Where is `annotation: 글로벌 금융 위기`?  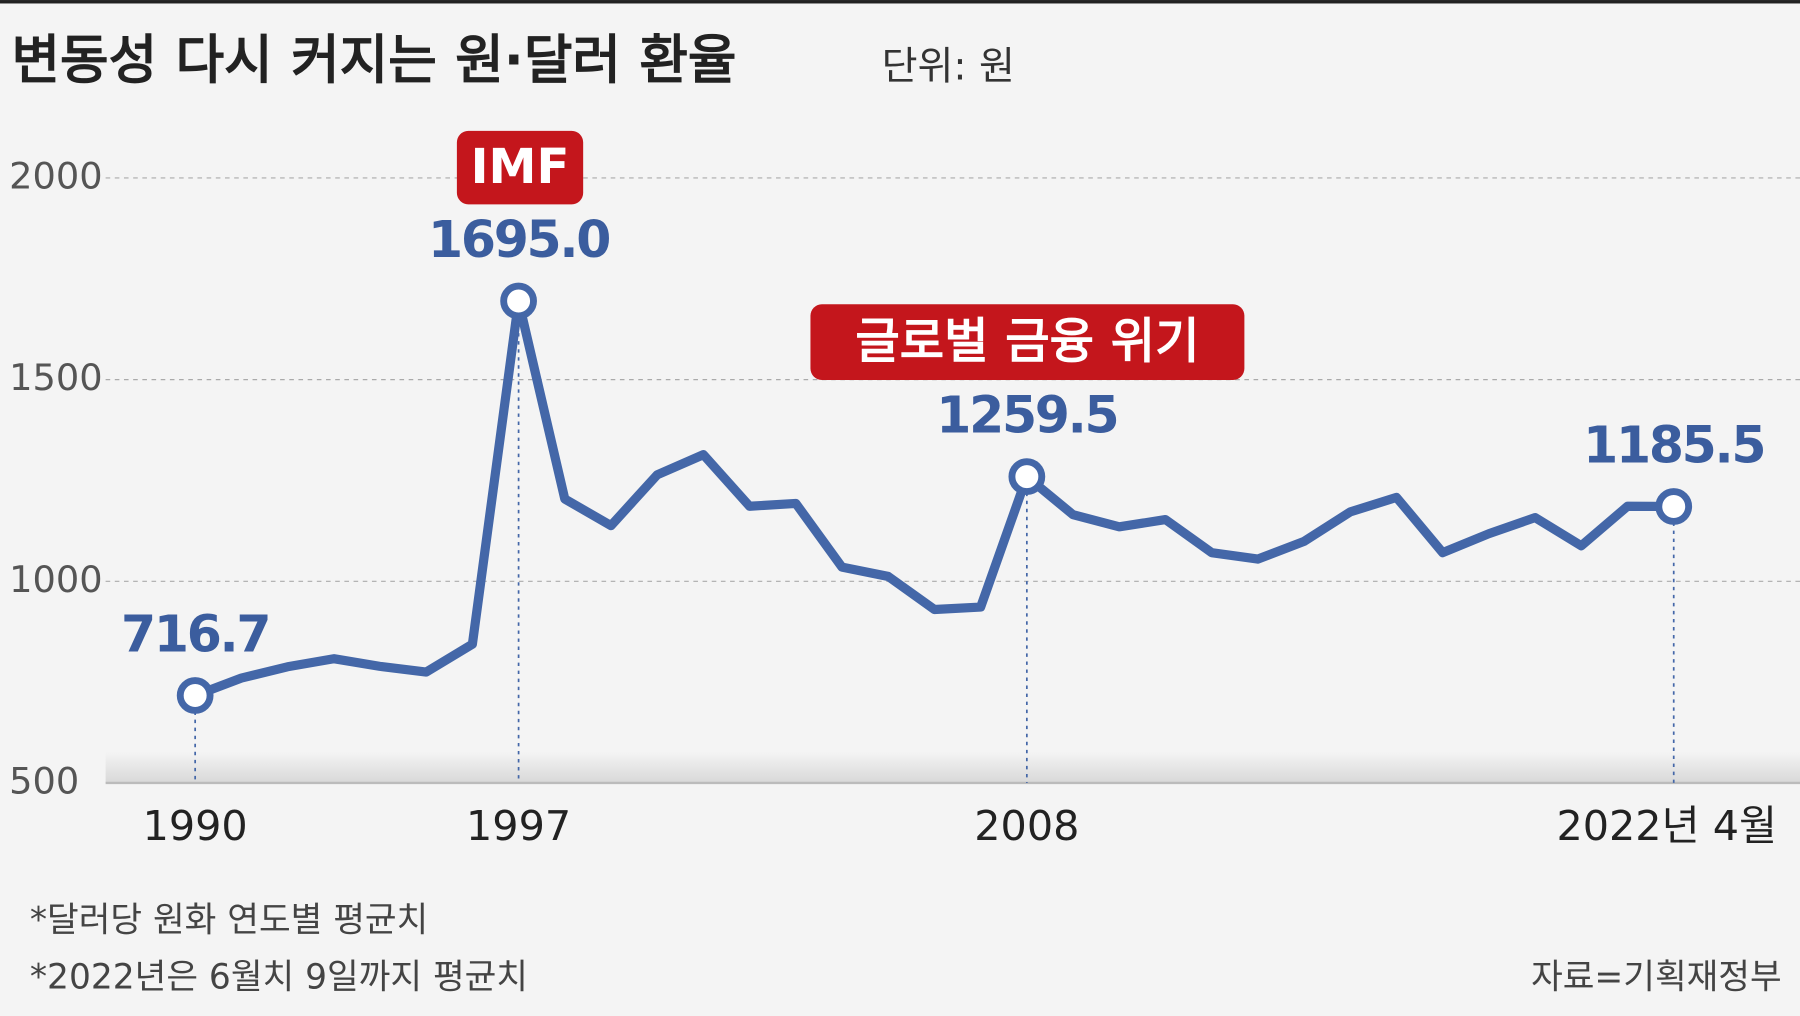 annotation: 글로벌 금융 위기 is located at coordinates (1027, 341).